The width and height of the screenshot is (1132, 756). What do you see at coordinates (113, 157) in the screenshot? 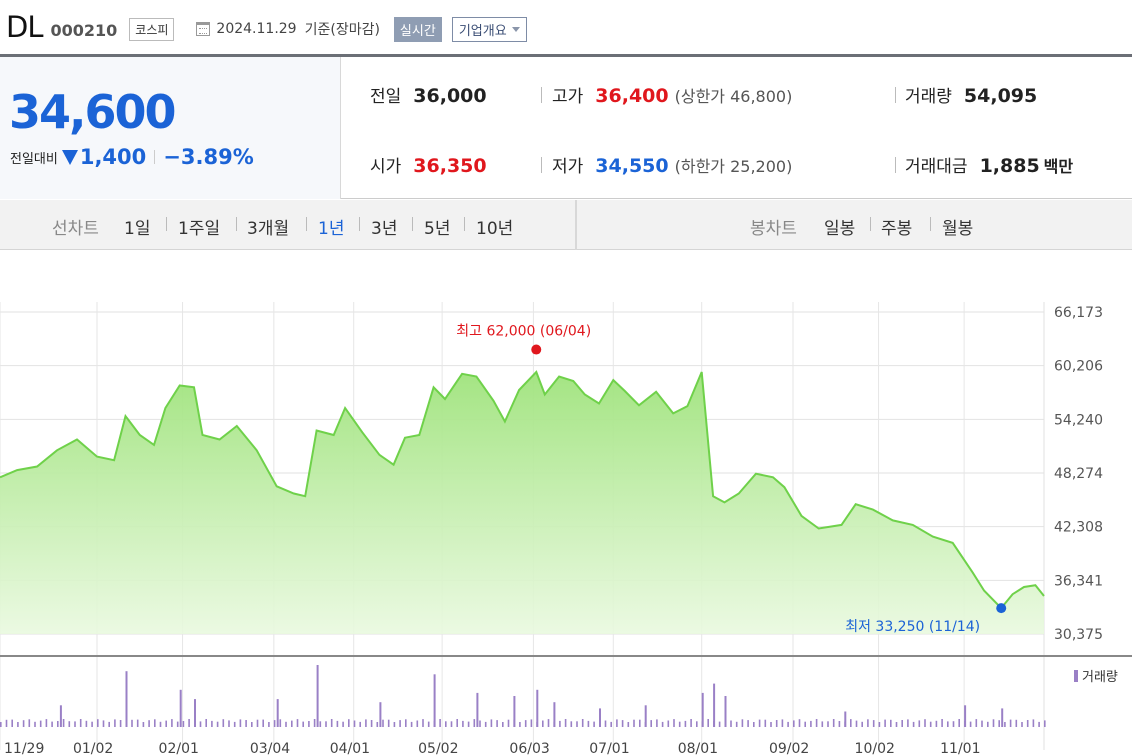
I see `change-amount: 1,400` at bounding box center [113, 157].